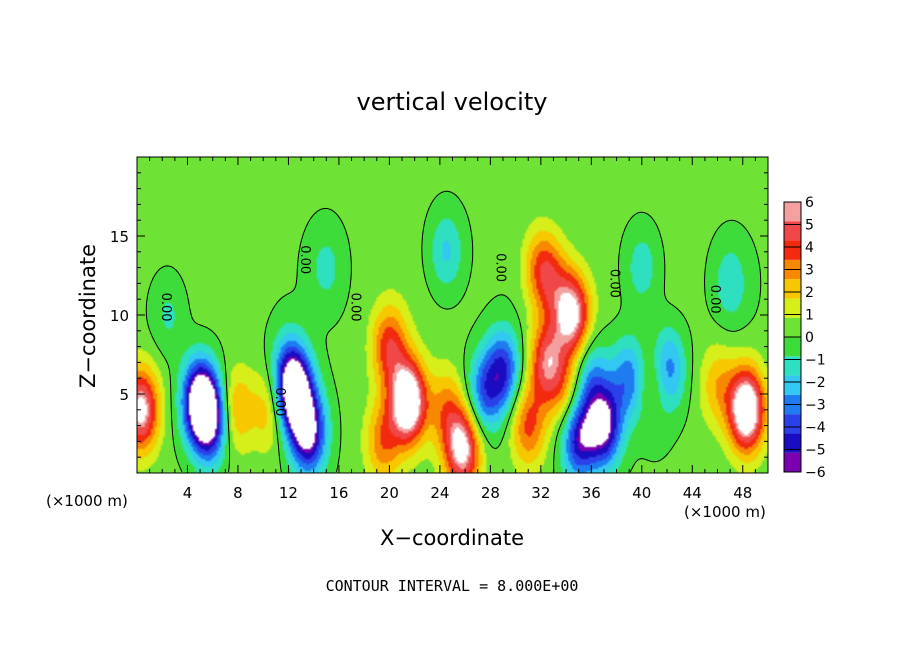  What do you see at coordinates (540, 493) in the screenshot?
I see `x-tick-label: 32` at bounding box center [540, 493].